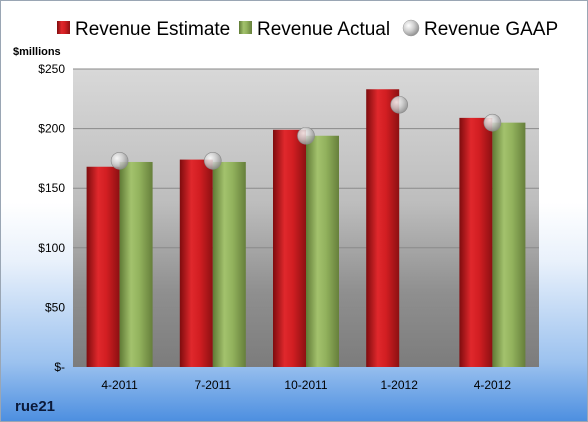  Describe the element at coordinates (63, 27) in the screenshot. I see `legend-swatch-estimate` at that location.